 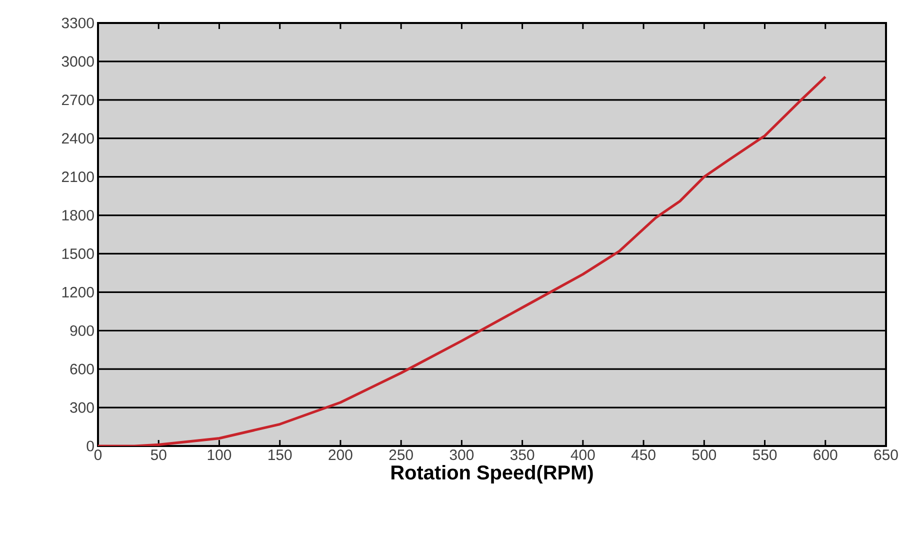 What do you see at coordinates (522, 455) in the screenshot?
I see `x-tick-label: 350` at bounding box center [522, 455].